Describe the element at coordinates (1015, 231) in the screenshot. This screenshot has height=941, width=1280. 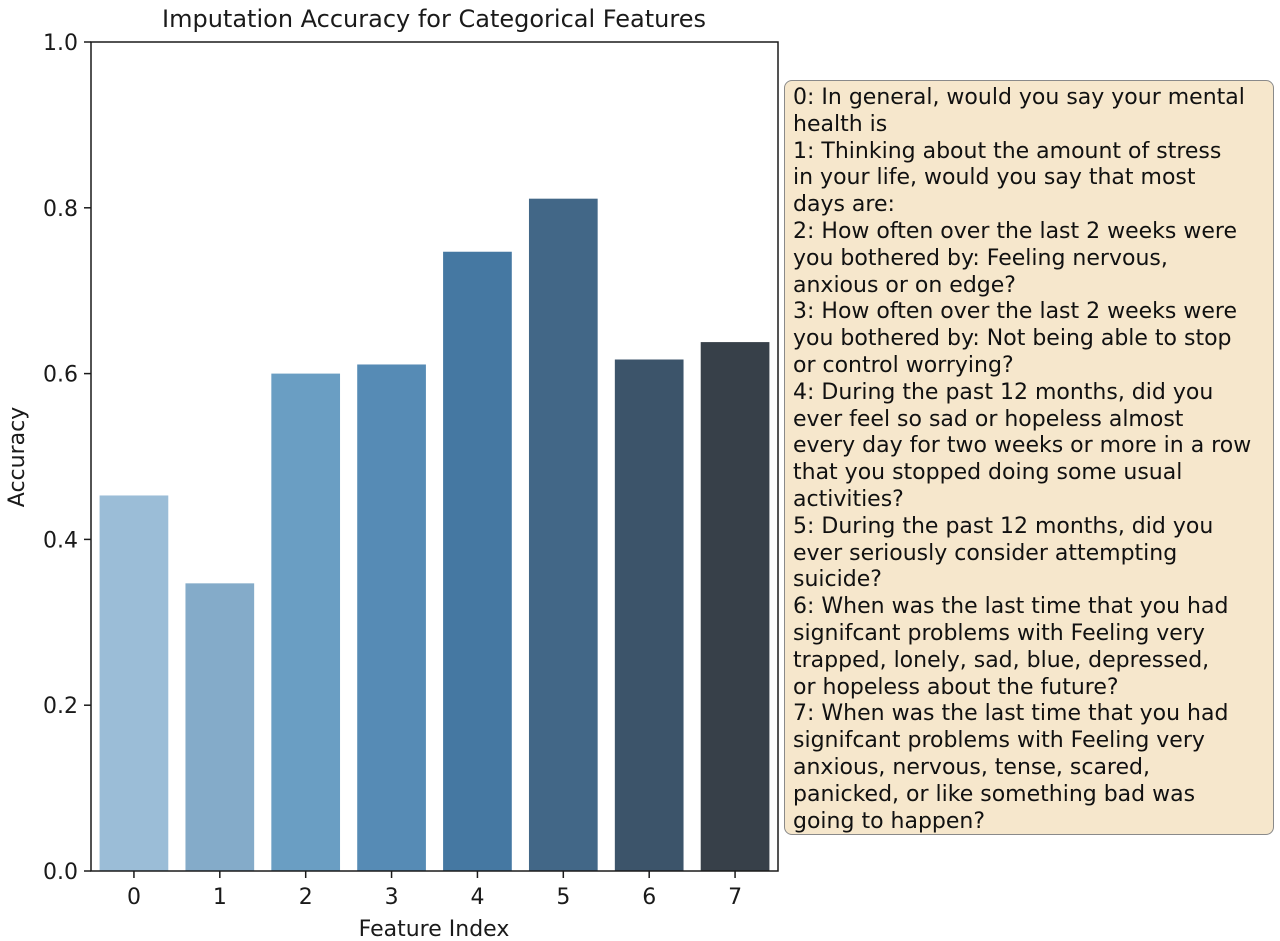
I see `legend-line: 2: How often over the last 2 weeks were` at that location.